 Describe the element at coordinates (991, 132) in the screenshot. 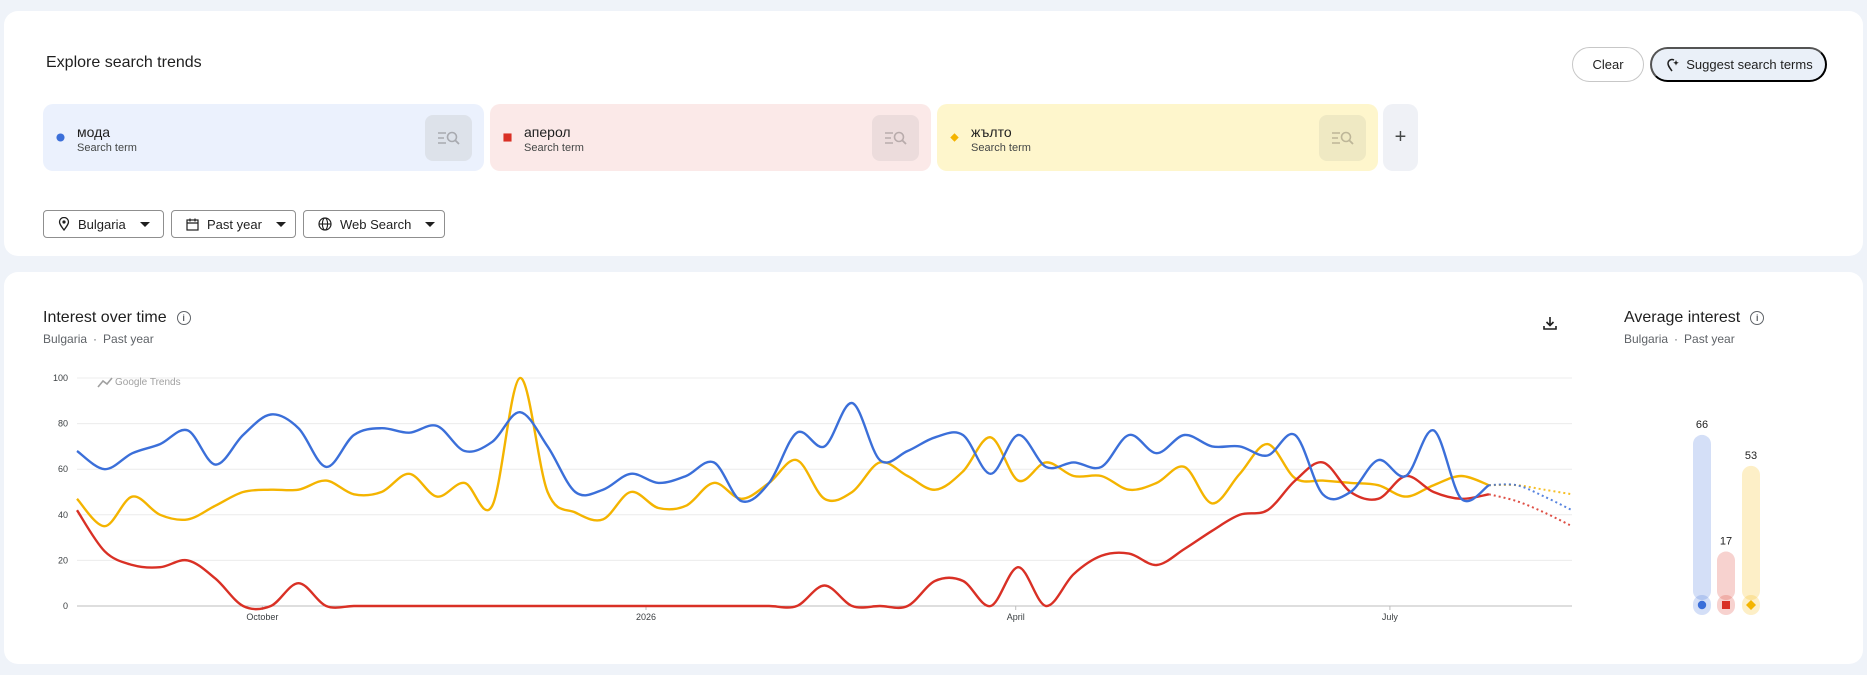

I see `term-name: жълто` at that location.